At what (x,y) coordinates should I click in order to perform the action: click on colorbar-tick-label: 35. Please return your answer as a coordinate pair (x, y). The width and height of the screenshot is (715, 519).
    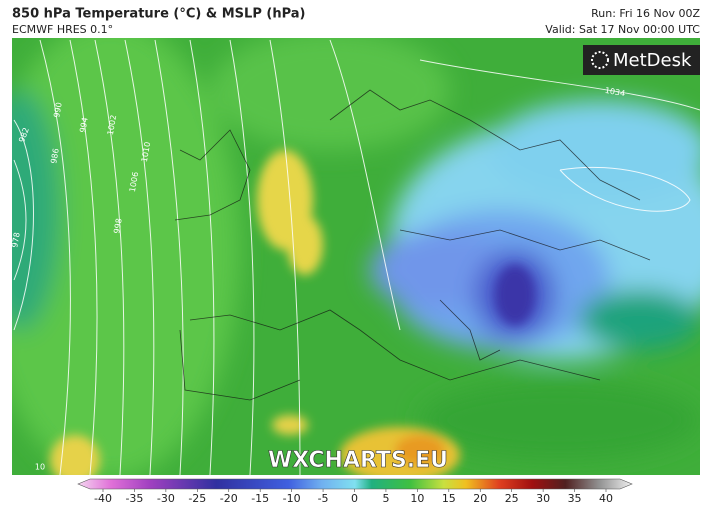
    Looking at the image, I should click on (575, 498).